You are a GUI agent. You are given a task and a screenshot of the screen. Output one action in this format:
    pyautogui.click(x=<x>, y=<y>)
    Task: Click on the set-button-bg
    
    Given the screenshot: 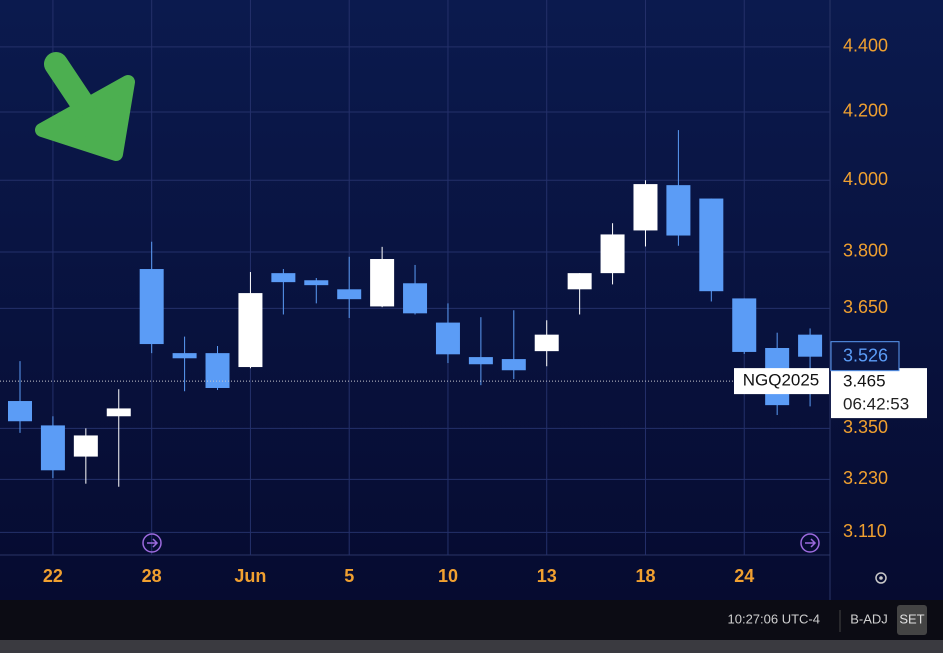 What is the action you would take?
    pyautogui.click(x=912, y=620)
    